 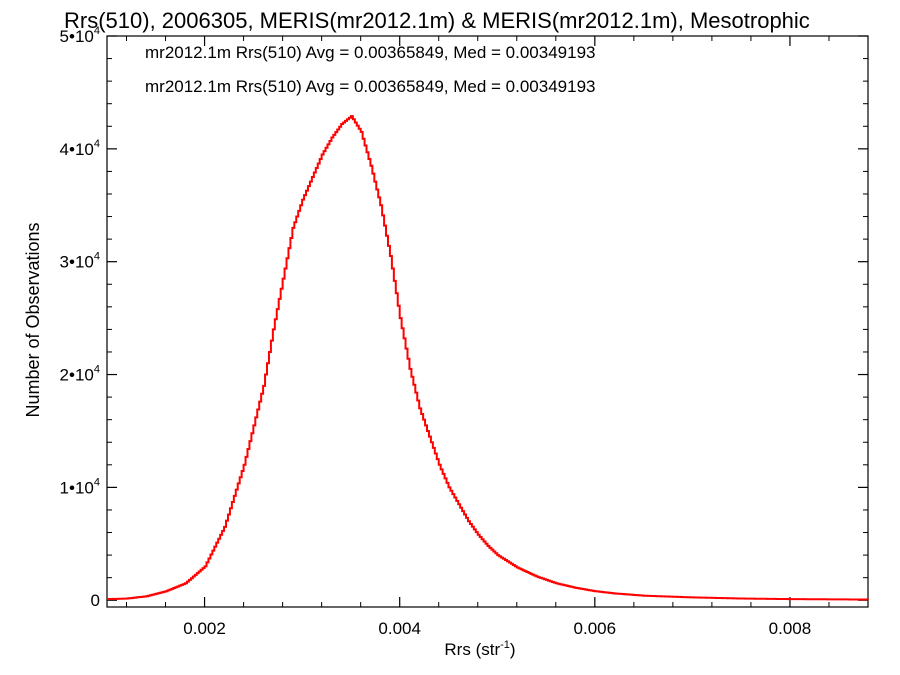 What do you see at coordinates (790, 628) in the screenshot?
I see `x-tick-label: 0.008` at bounding box center [790, 628].